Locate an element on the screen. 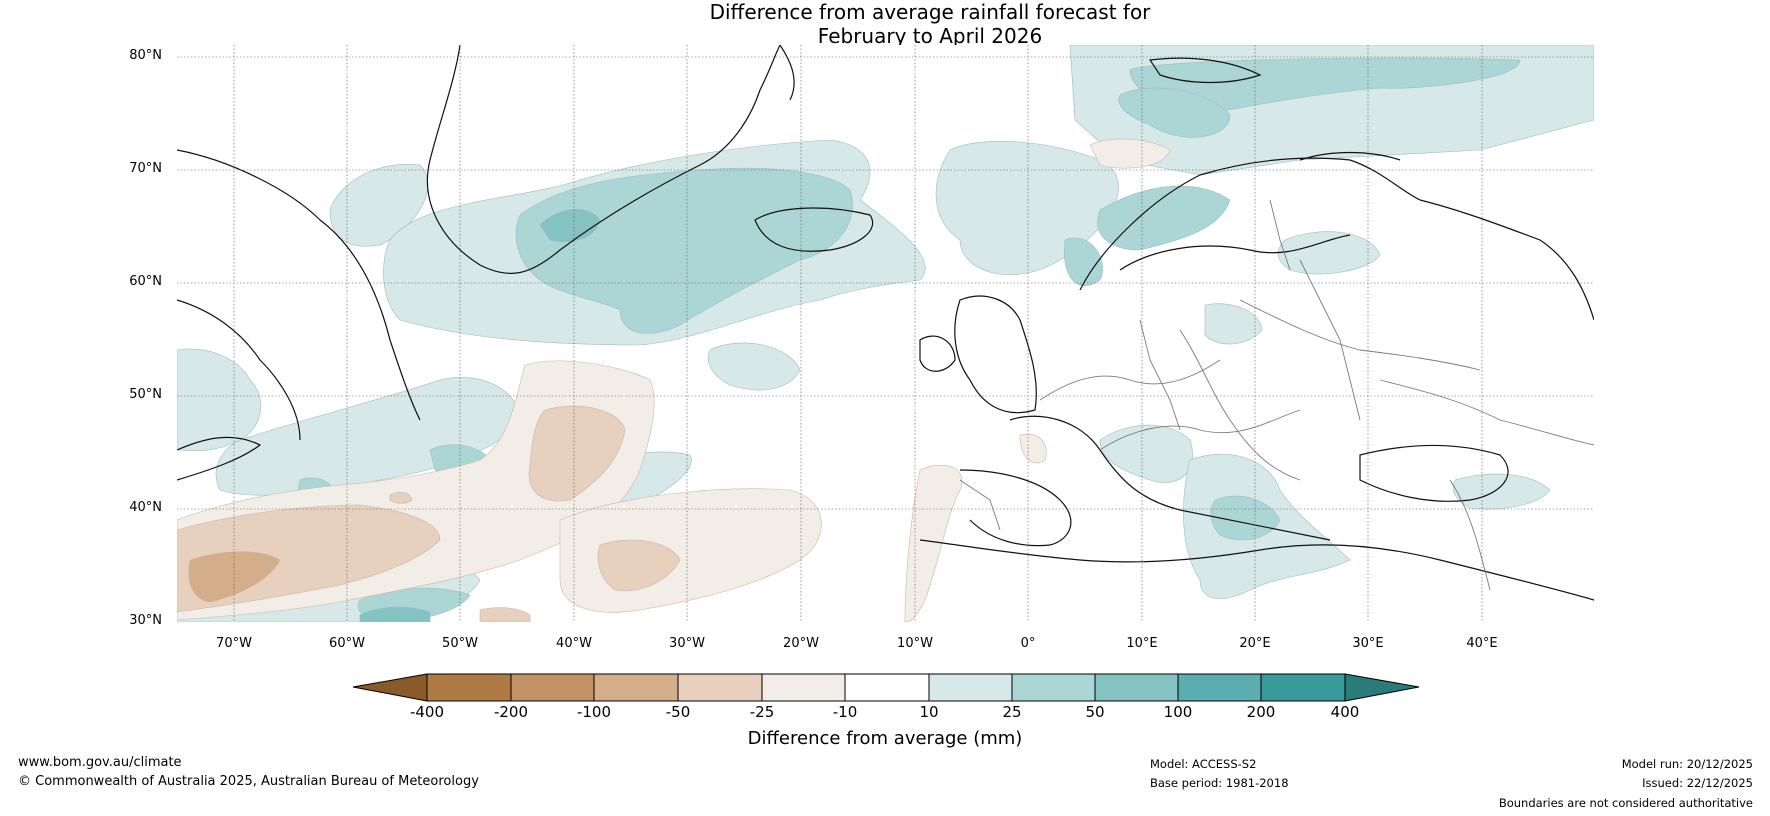 Image resolution: width=1770 pixels, height=816 pixels. colorbar-title: Difference from average (mm) is located at coordinates (885, 738).